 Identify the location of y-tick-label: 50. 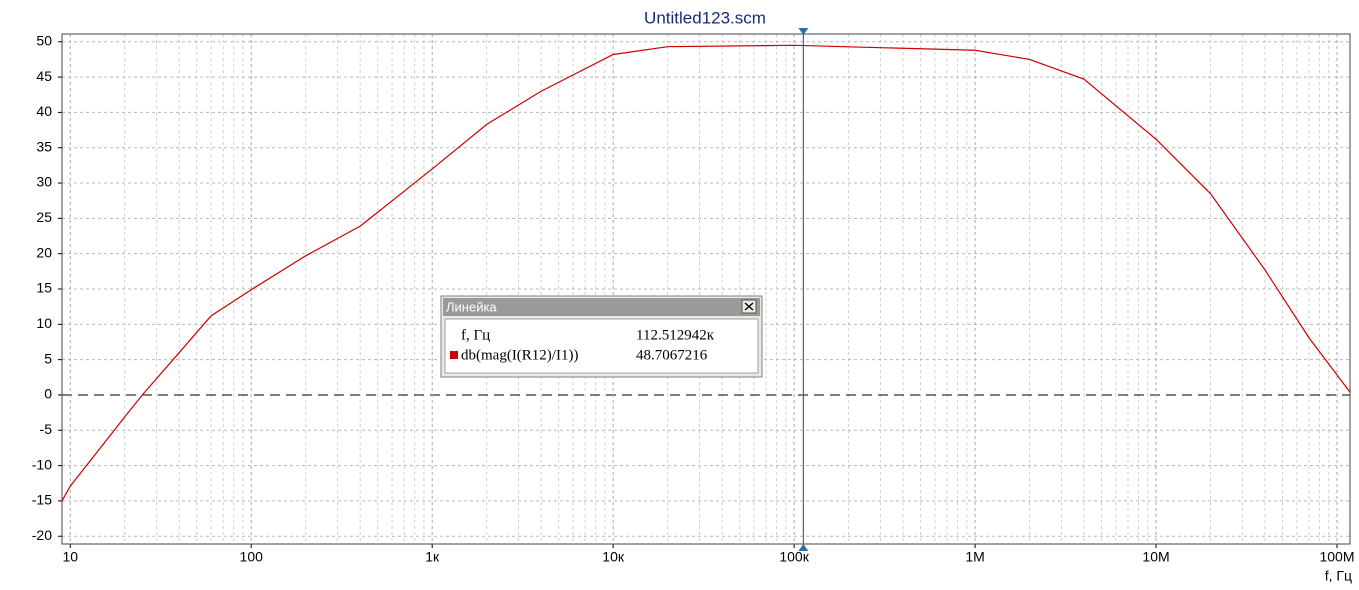
(44, 40).